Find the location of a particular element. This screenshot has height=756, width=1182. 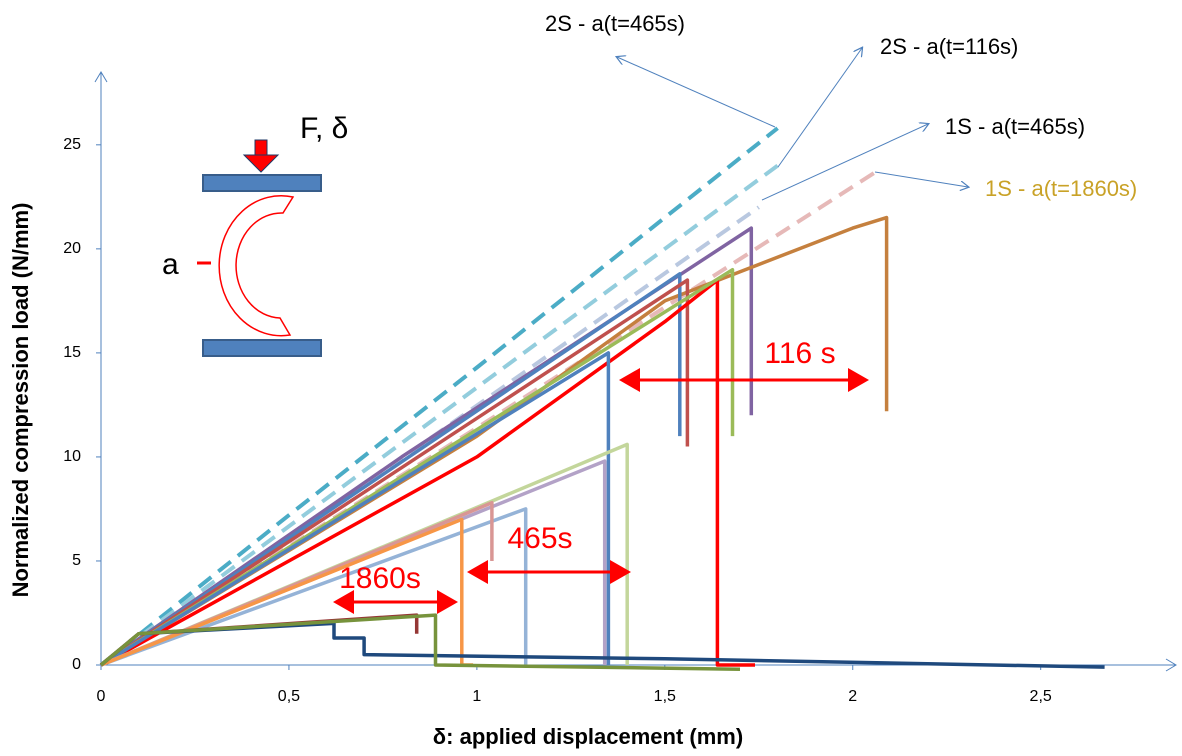

annotation: 1S - a(t=465s) is located at coordinates (1015, 126).